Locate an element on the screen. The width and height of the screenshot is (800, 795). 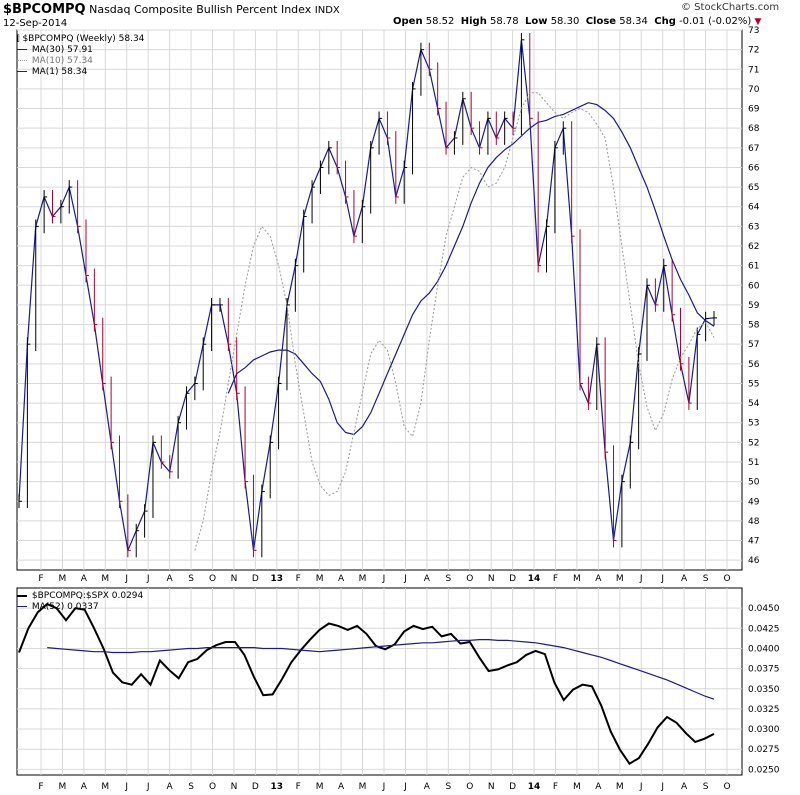
ratio-y-tick-label: 0.0400 is located at coordinates (764, 649).